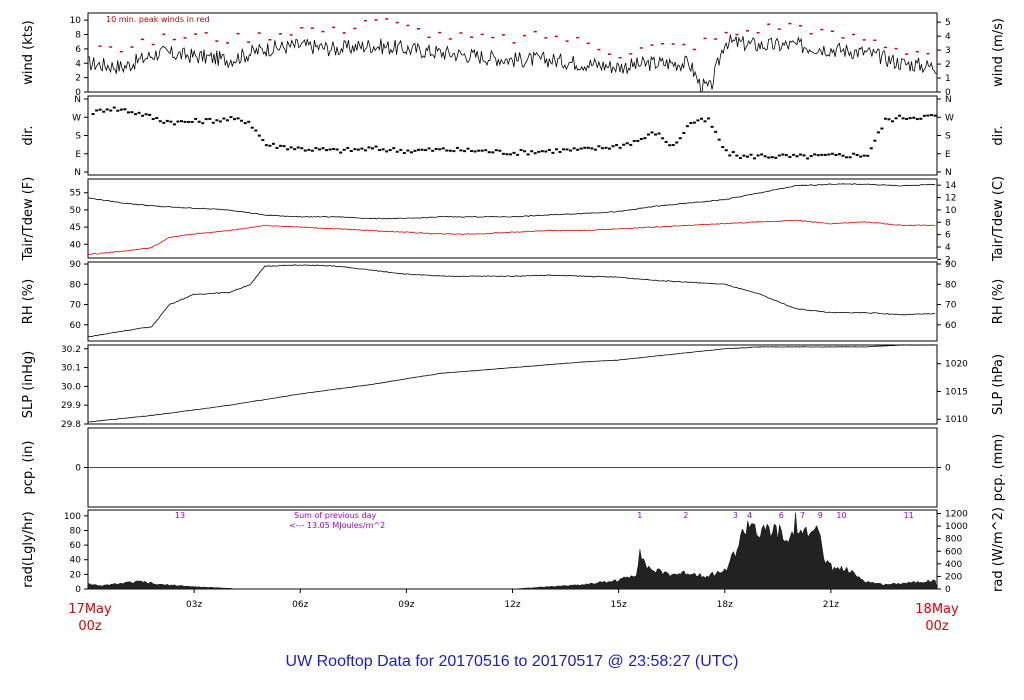  What do you see at coordinates (802, 515) in the screenshot?
I see `hour-label: 7` at bounding box center [802, 515].